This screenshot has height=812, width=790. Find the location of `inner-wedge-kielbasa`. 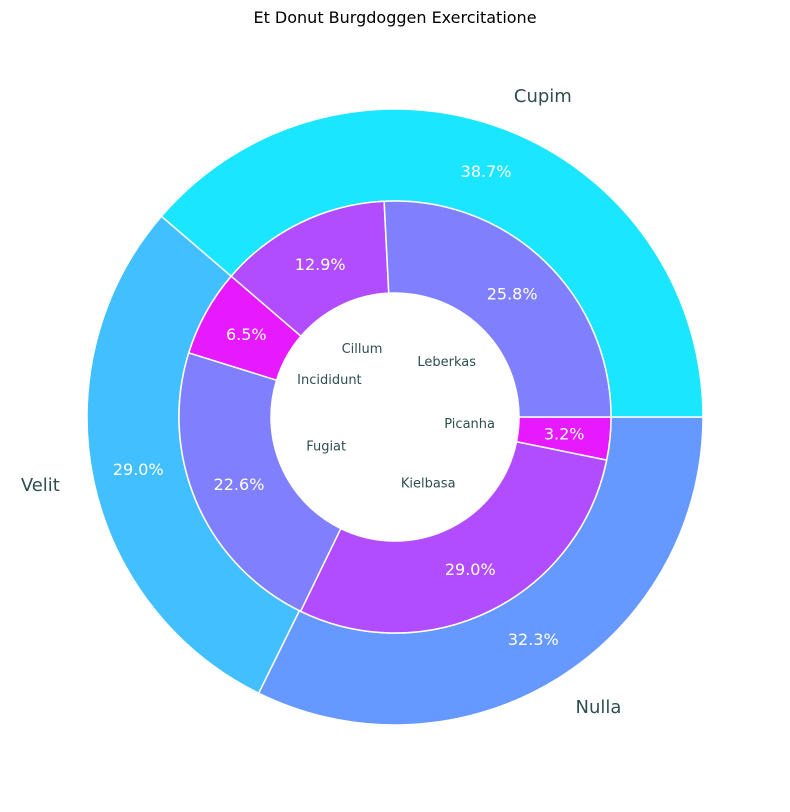

inner-wedge-kielbasa is located at coordinates (453, 537).